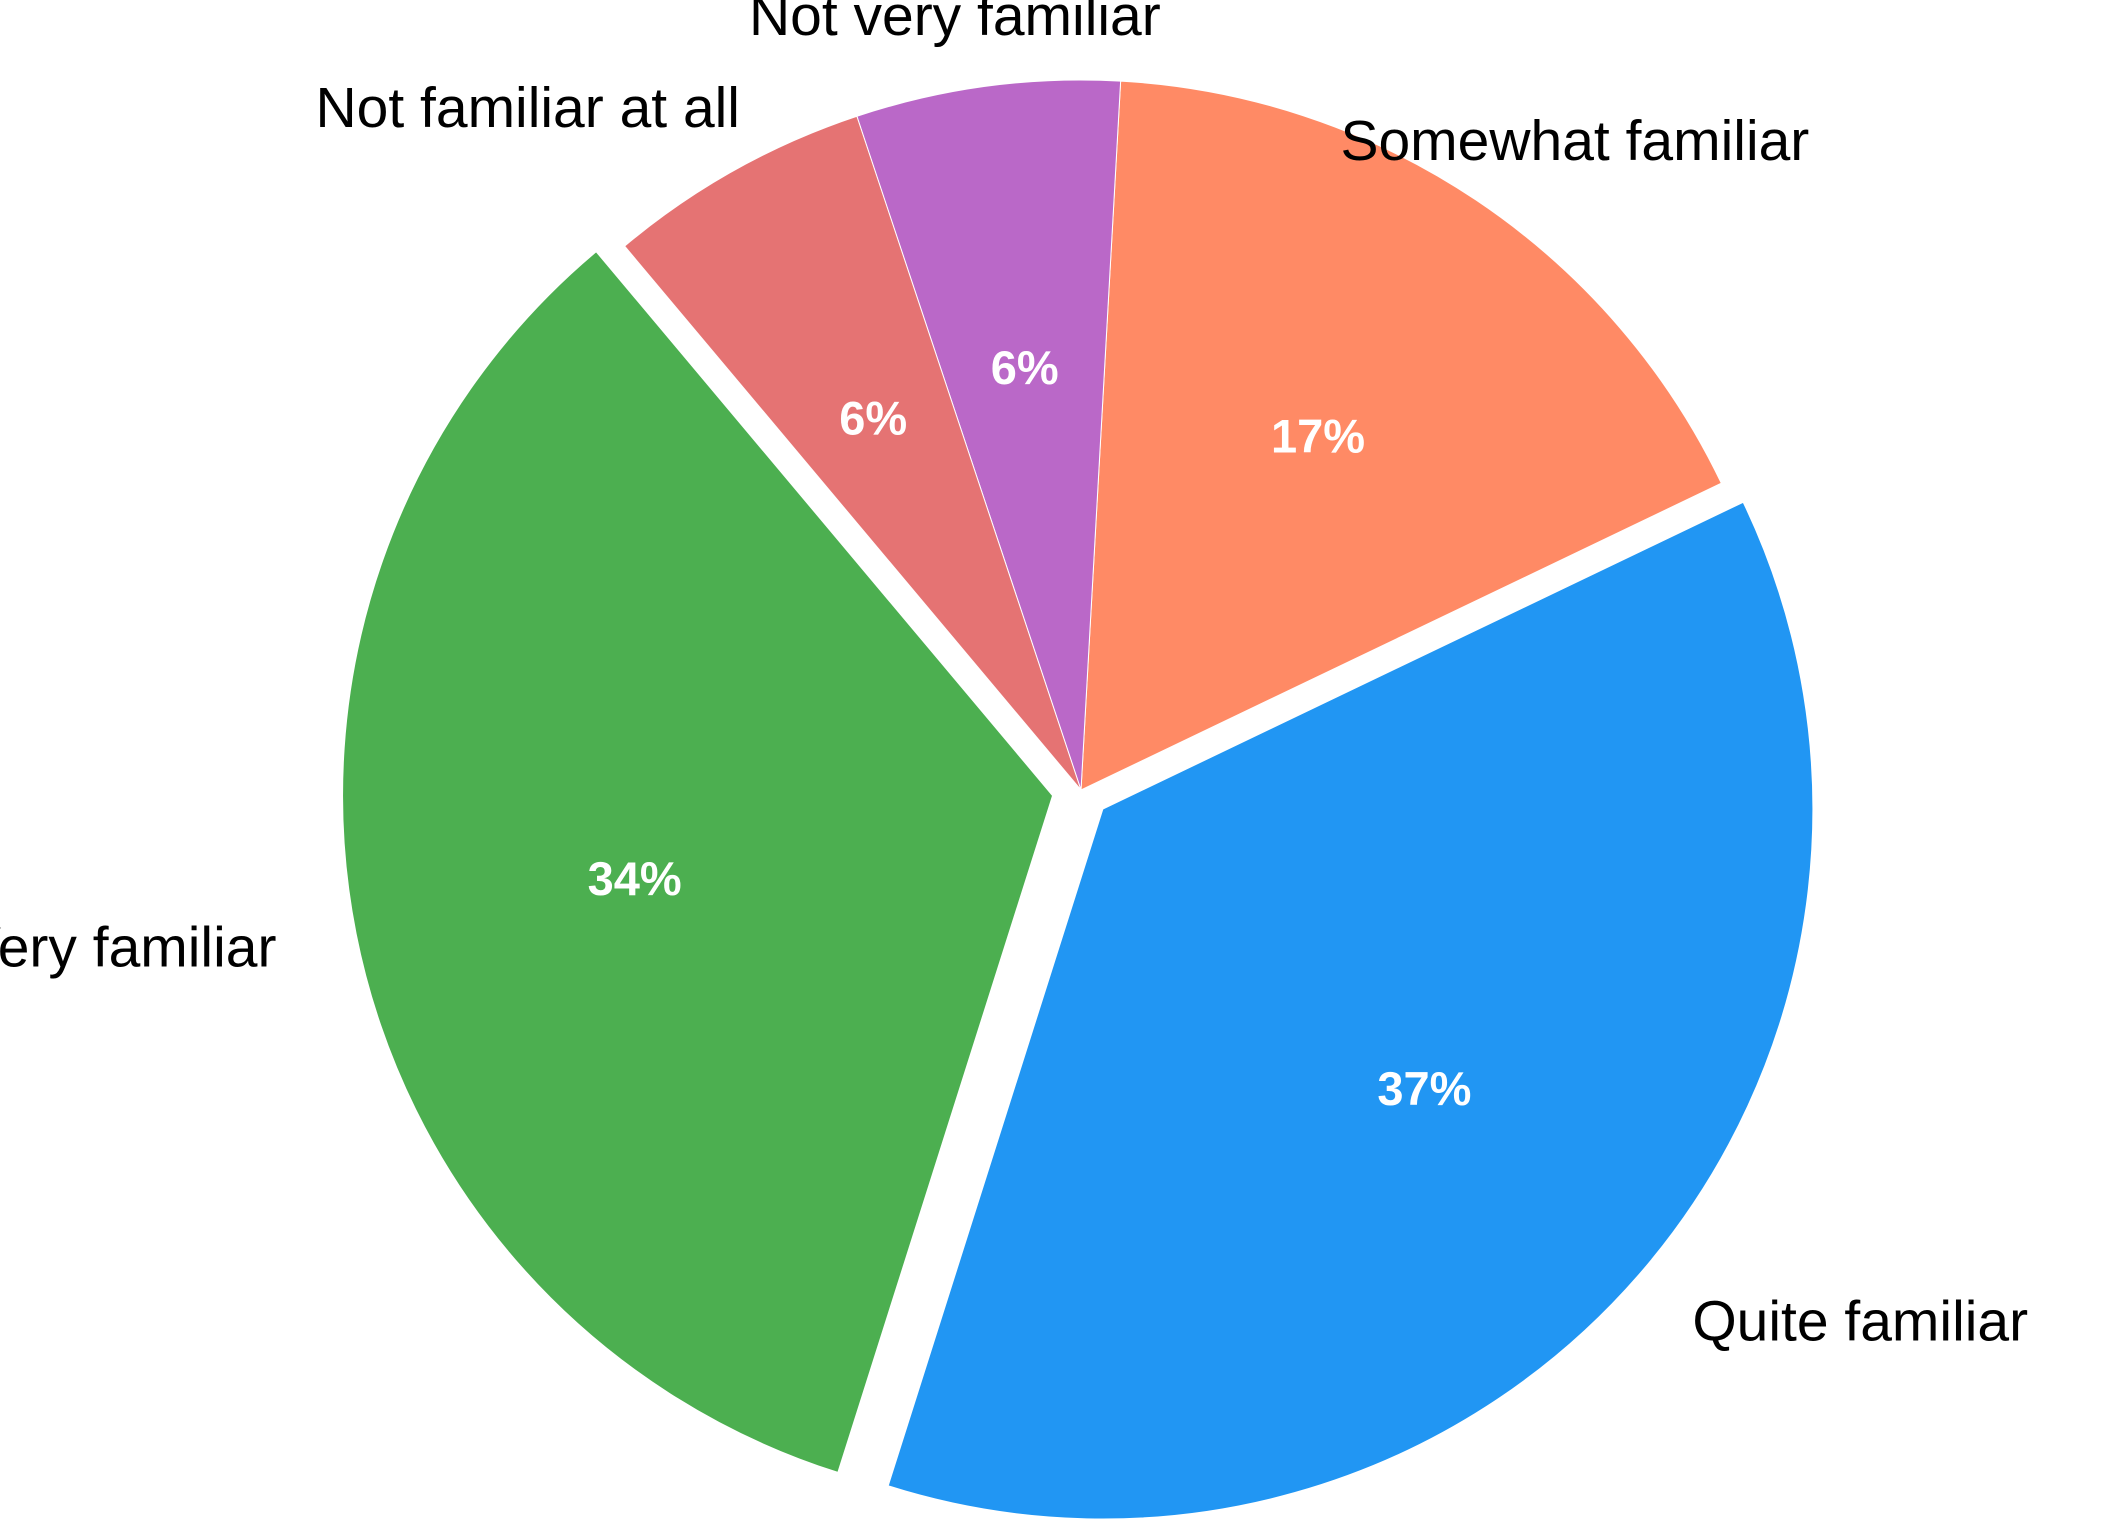 The height and width of the screenshot is (1520, 2117). I want to click on percent-label-quite-familiar: 37%, so click(1424, 1088).